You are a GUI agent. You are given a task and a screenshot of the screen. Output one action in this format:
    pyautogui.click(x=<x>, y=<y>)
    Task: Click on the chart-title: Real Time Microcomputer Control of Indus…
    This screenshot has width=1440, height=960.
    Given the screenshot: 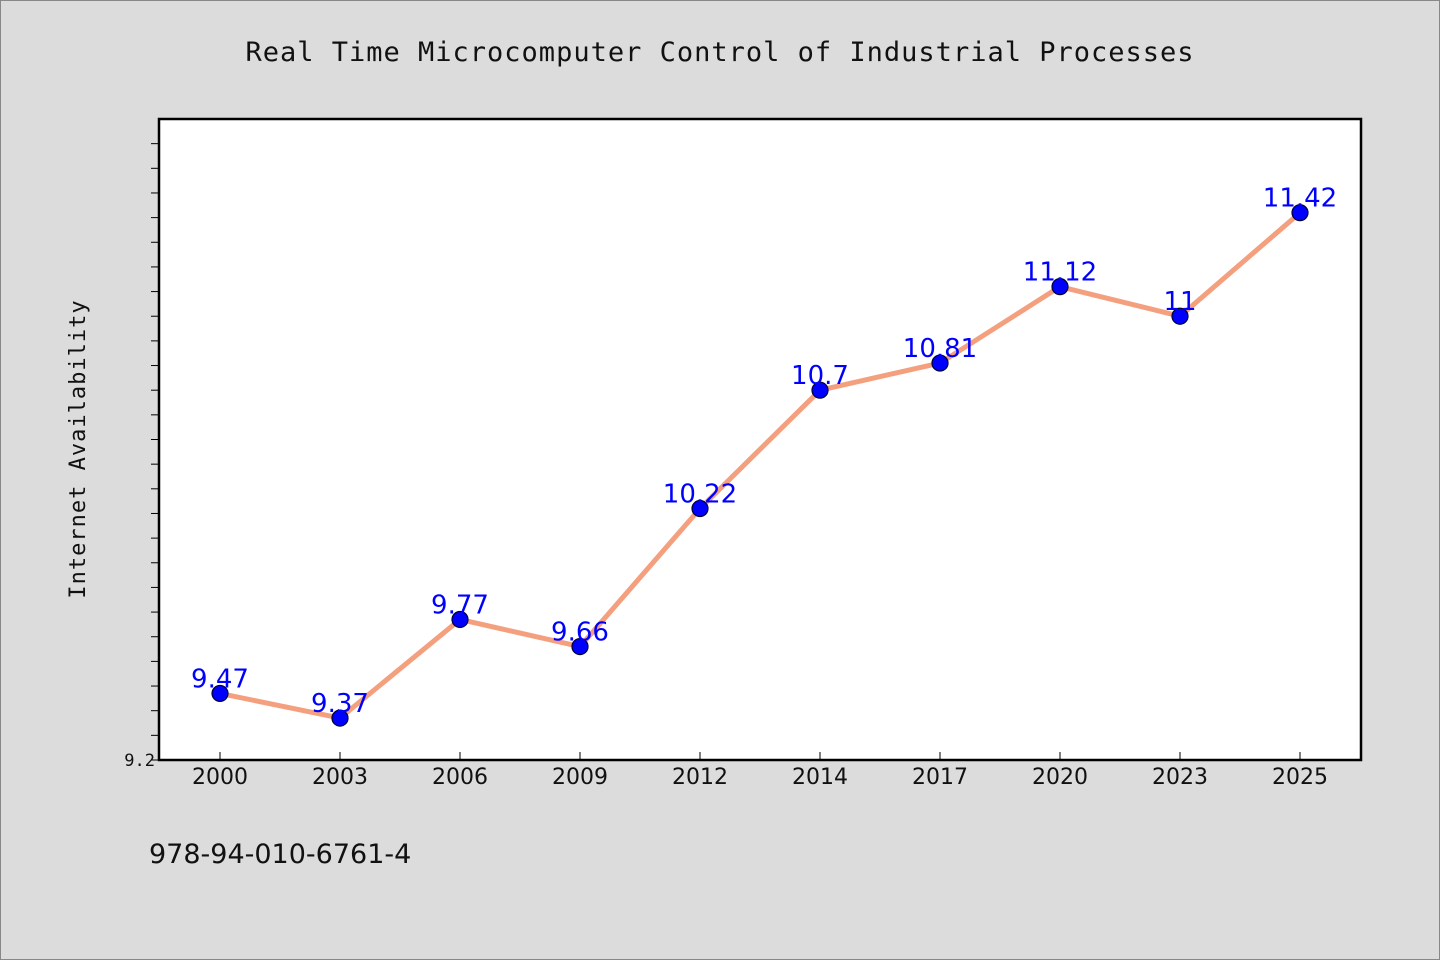 What is the action you would take?
    pyautogui.click(x=719, y=52)
    